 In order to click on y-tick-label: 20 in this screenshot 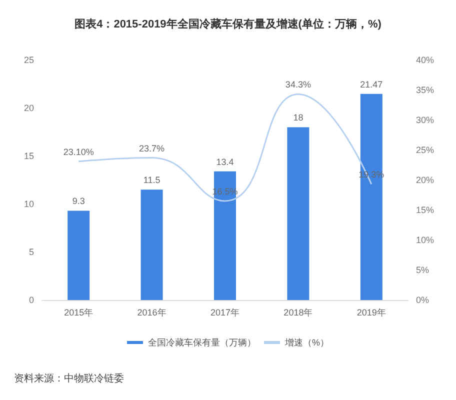, I will do `click(29, 108)`.